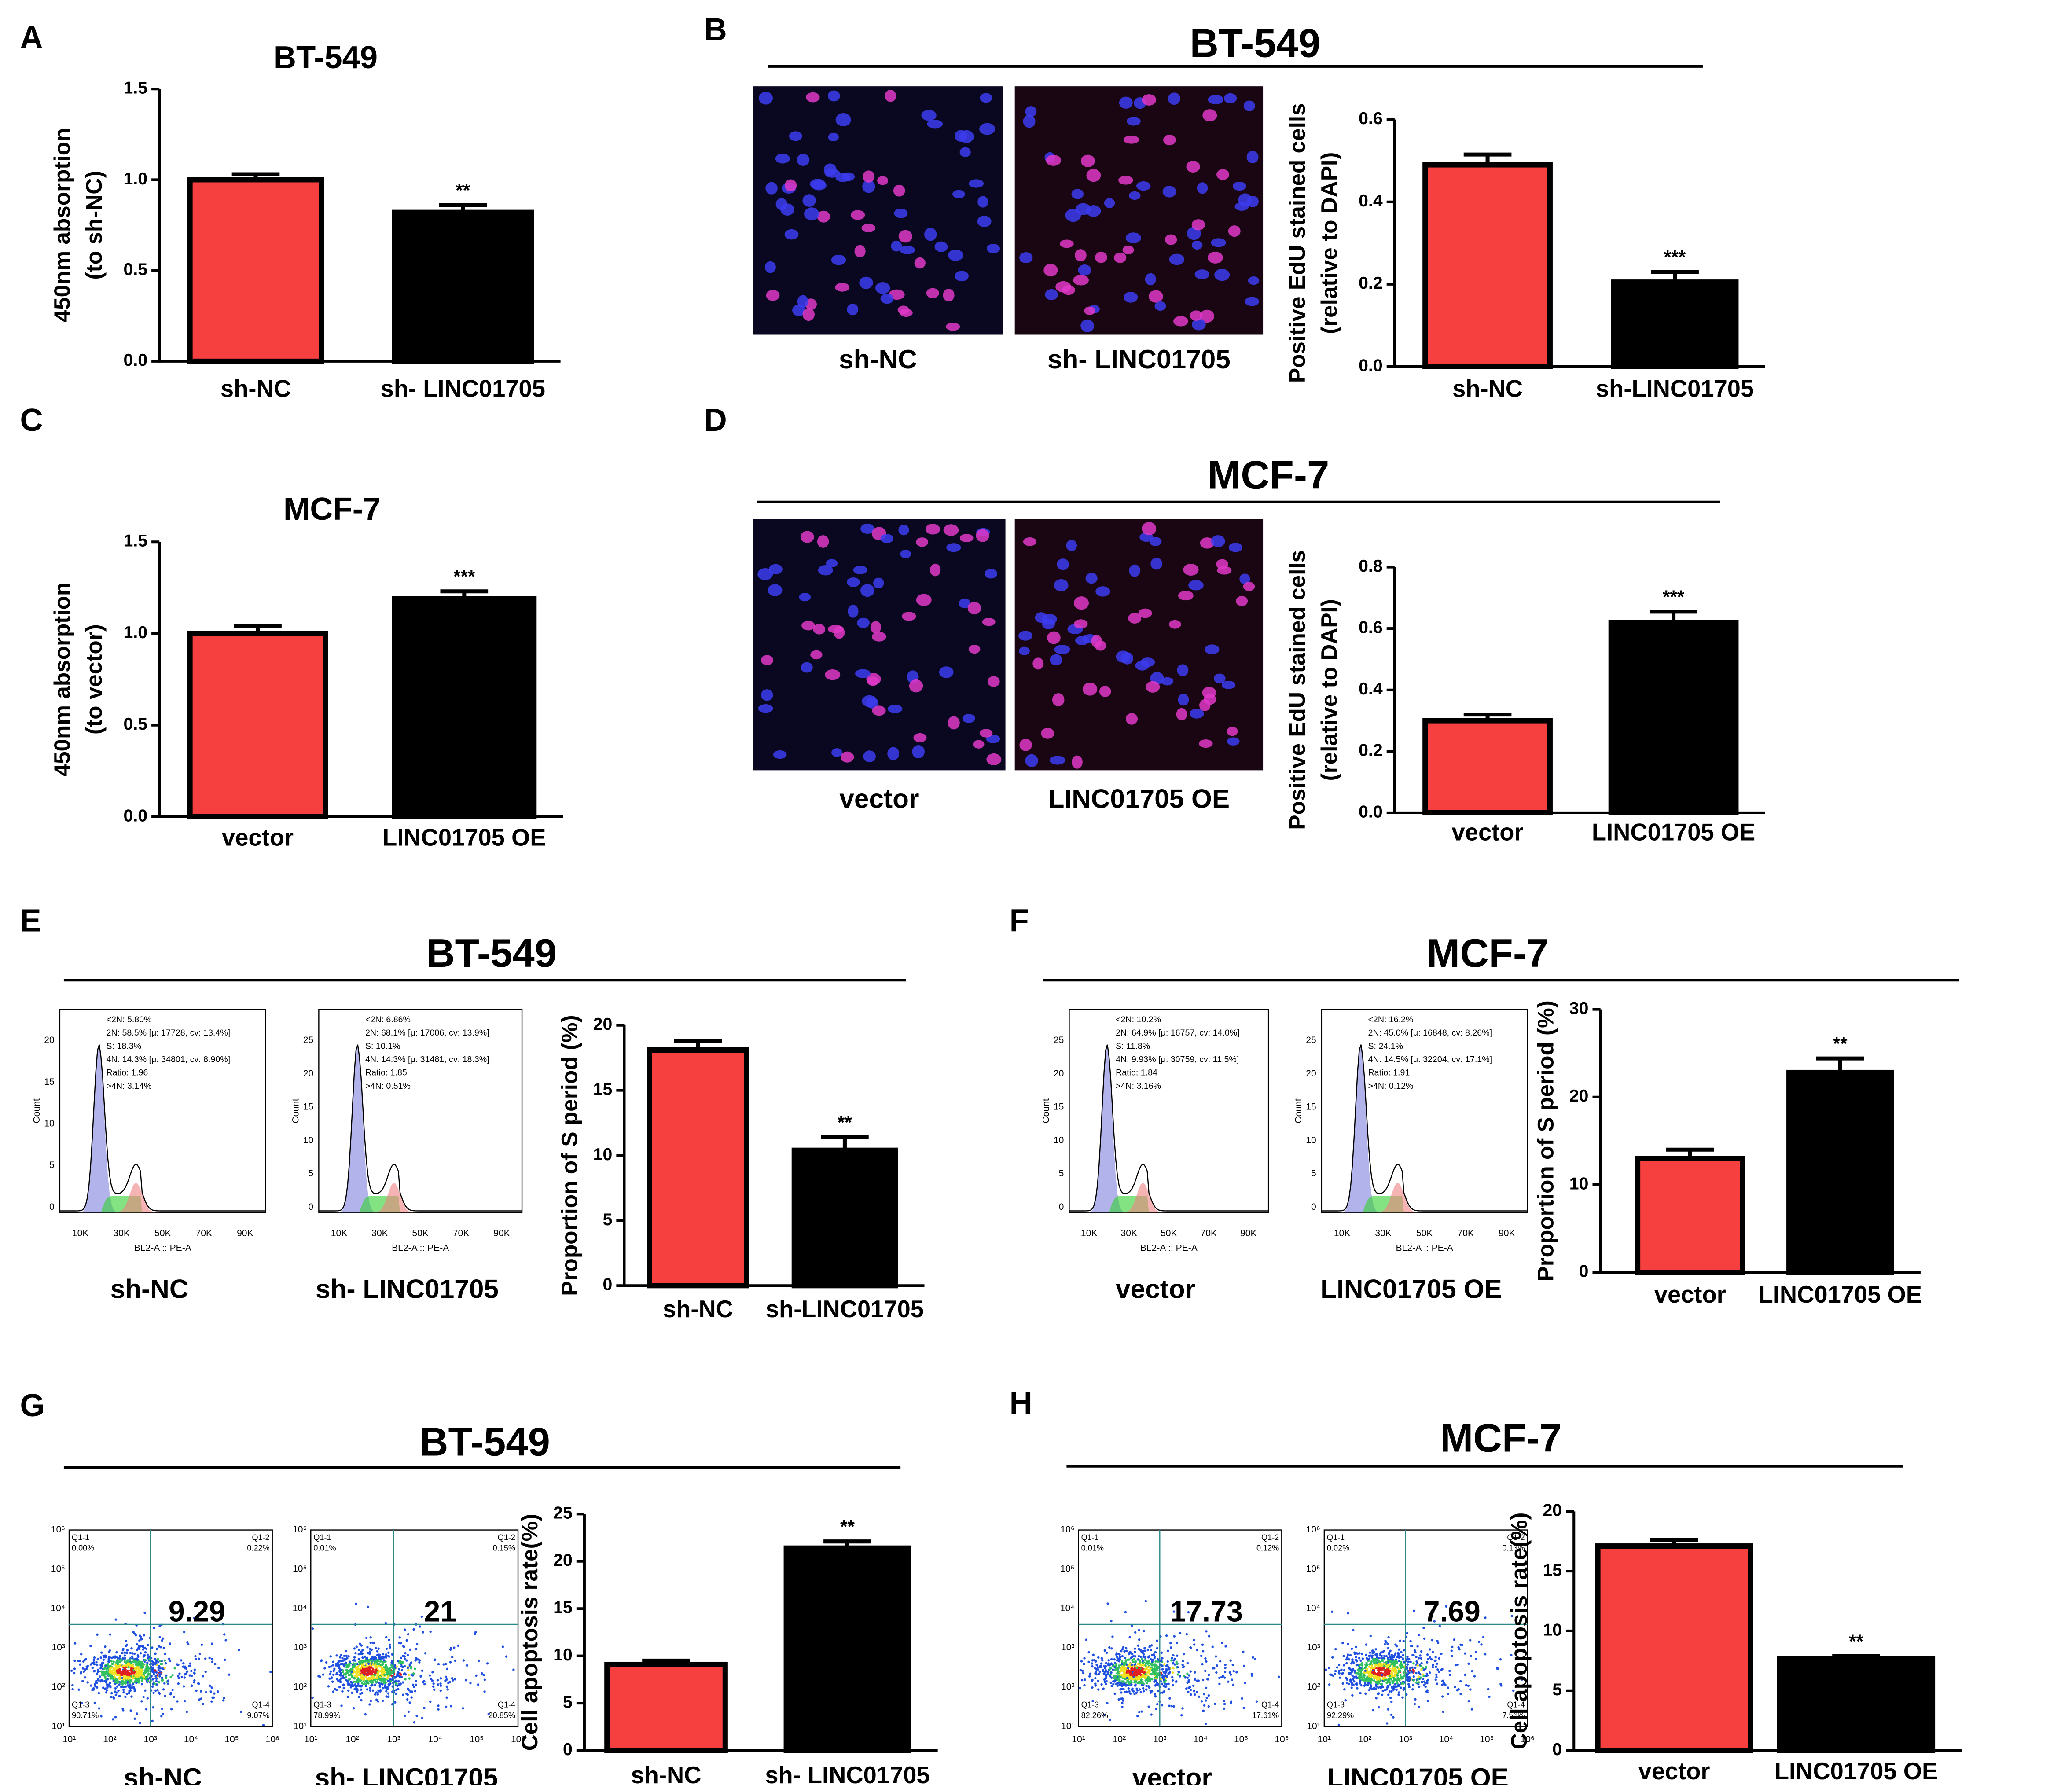 The width and height of the screenshot is (2072, 1785). I want to click on image-label: sh-NC, so click(149, 1289).